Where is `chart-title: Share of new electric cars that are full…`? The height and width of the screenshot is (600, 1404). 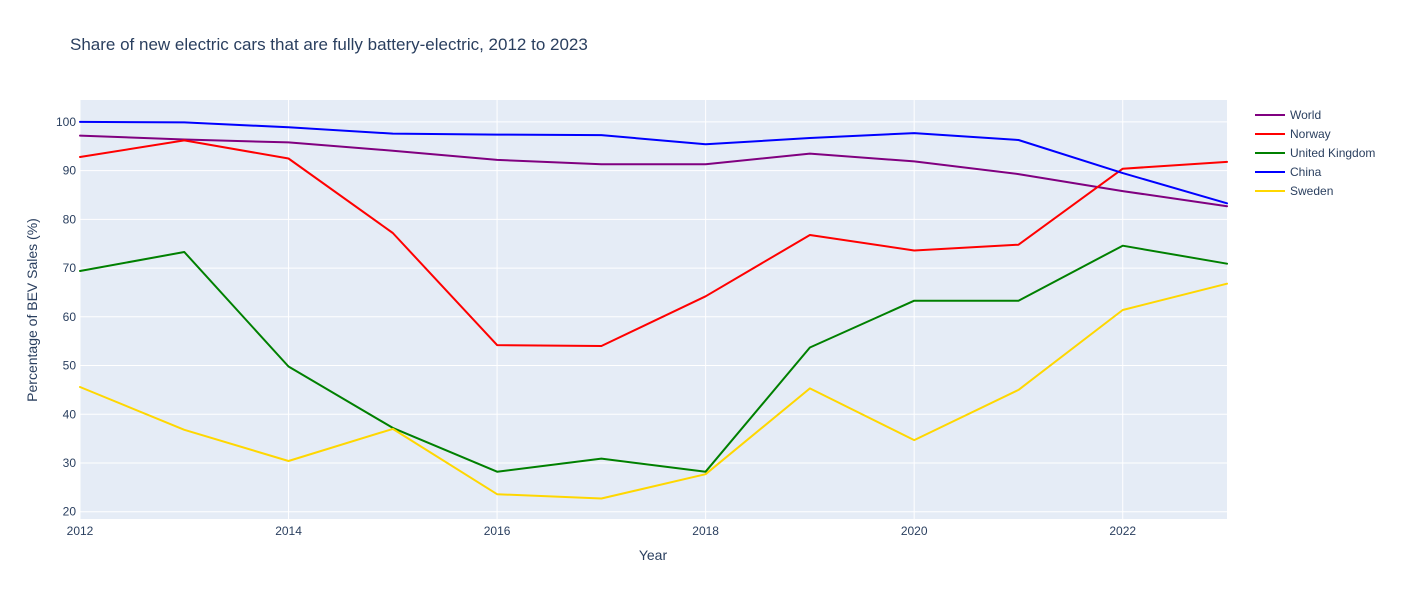
chart-title: Share of new electric cars that are full… is located at coordinates (329, 44).